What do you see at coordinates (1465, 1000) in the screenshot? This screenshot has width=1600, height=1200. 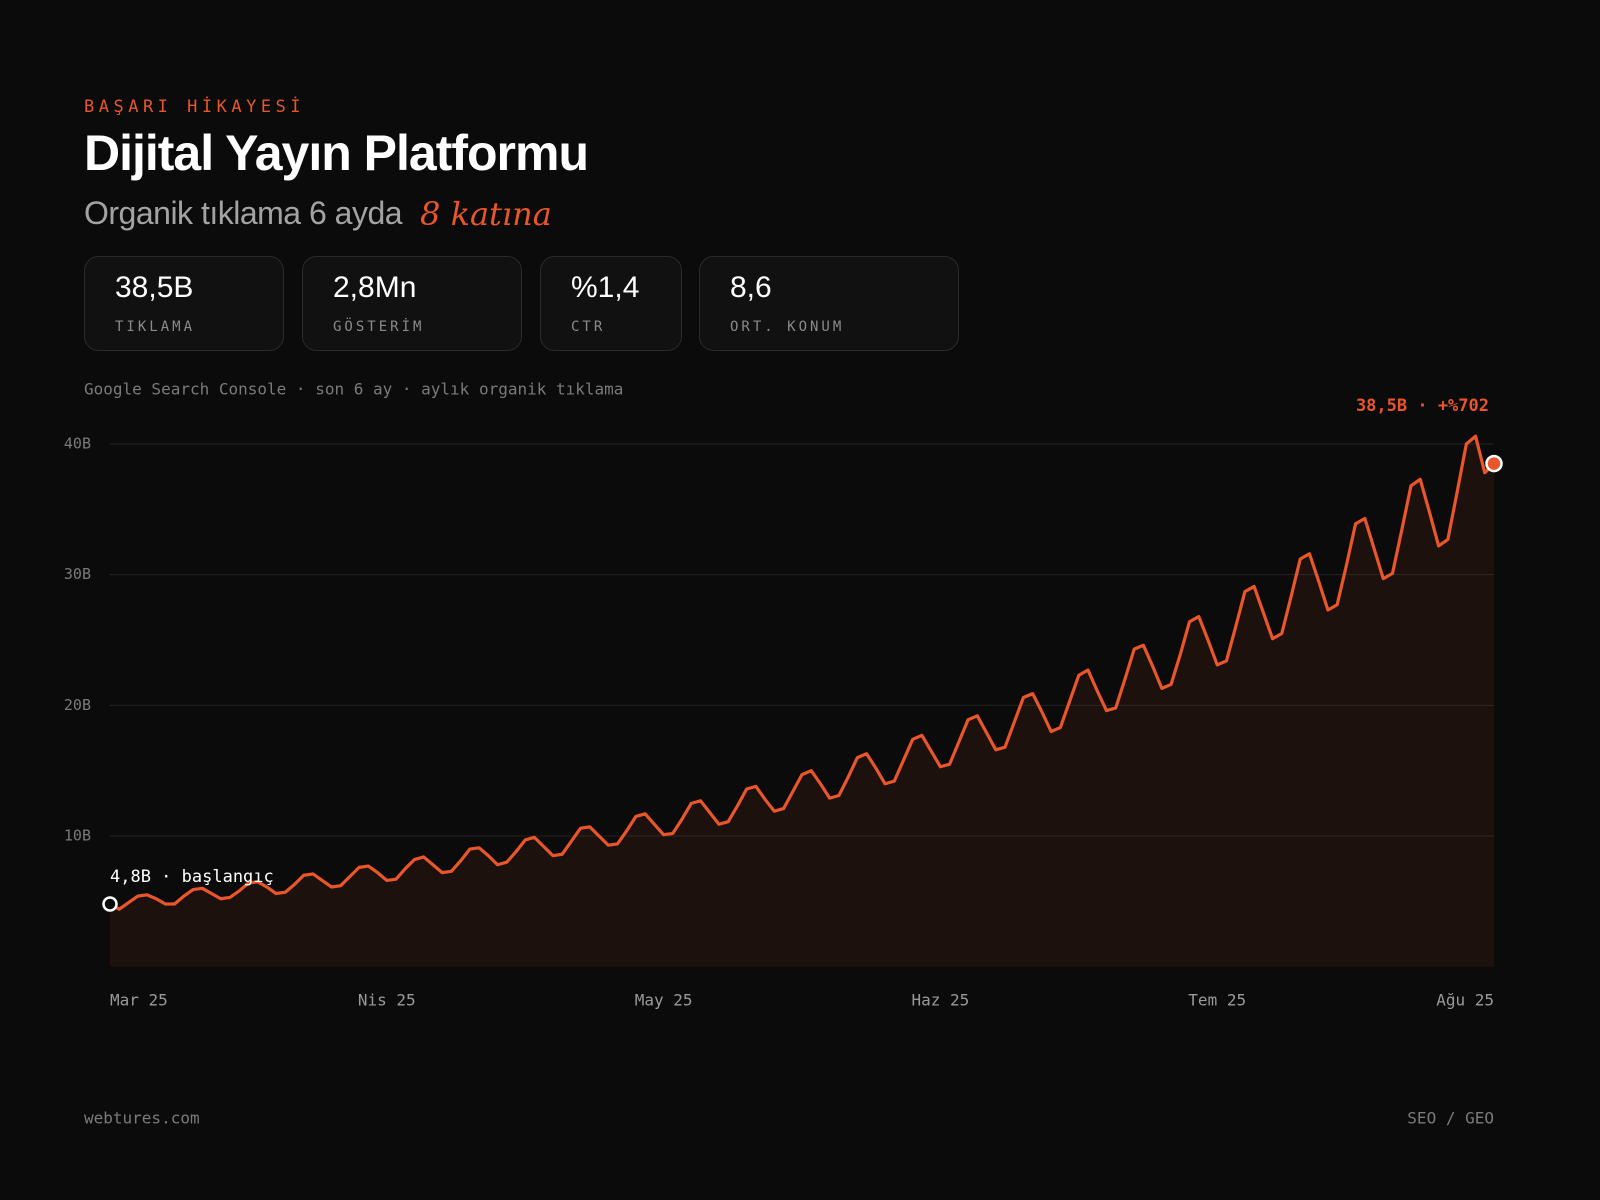 I see `x-tick-label: Ağu 25` at bounding box center [1465, 1000].